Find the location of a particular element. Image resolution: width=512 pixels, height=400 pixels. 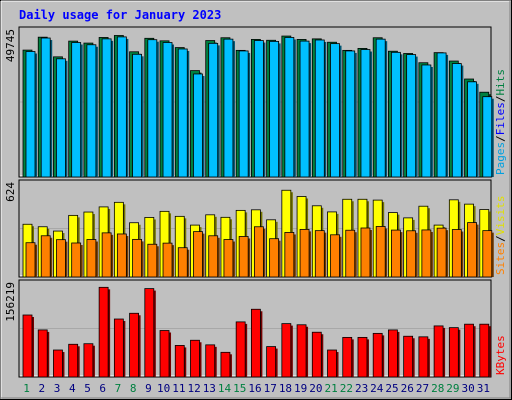

x-tick-label: 13 is located at coordinates (209, 388).